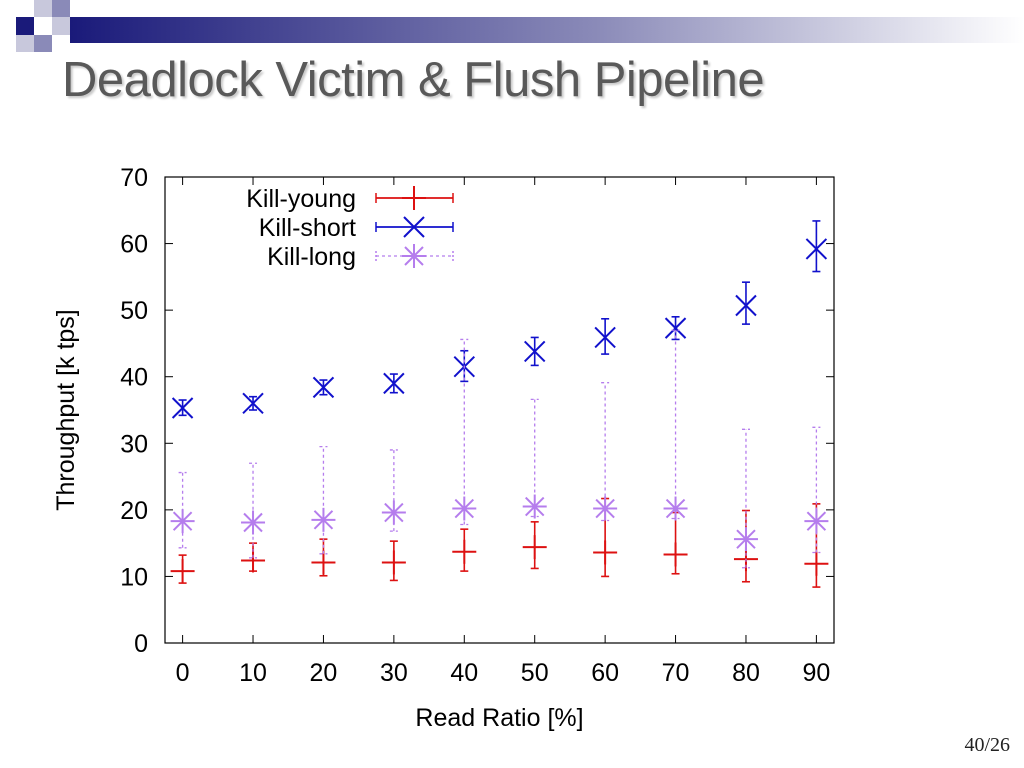 The height and width of the screenshot is (768, 1024). Describe the element at coordinates (324, 673) in the screenshot. I see `x-tick-label: 20` at that location.